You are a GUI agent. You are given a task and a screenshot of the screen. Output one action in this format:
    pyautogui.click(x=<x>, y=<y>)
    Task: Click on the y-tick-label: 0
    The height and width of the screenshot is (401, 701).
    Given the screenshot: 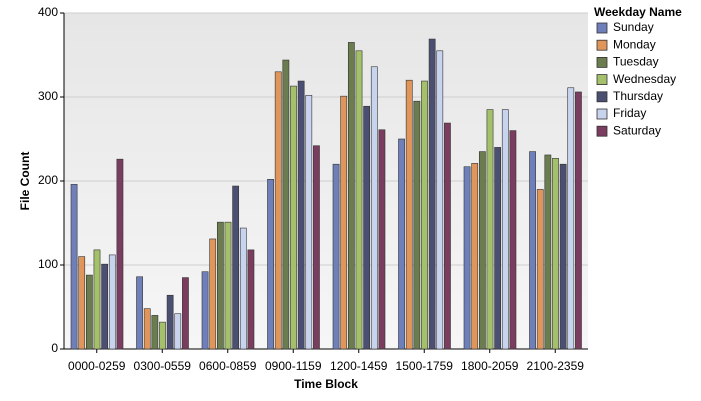 What is the action you would take?
    pyautogui.click(x=54, y=348)
    